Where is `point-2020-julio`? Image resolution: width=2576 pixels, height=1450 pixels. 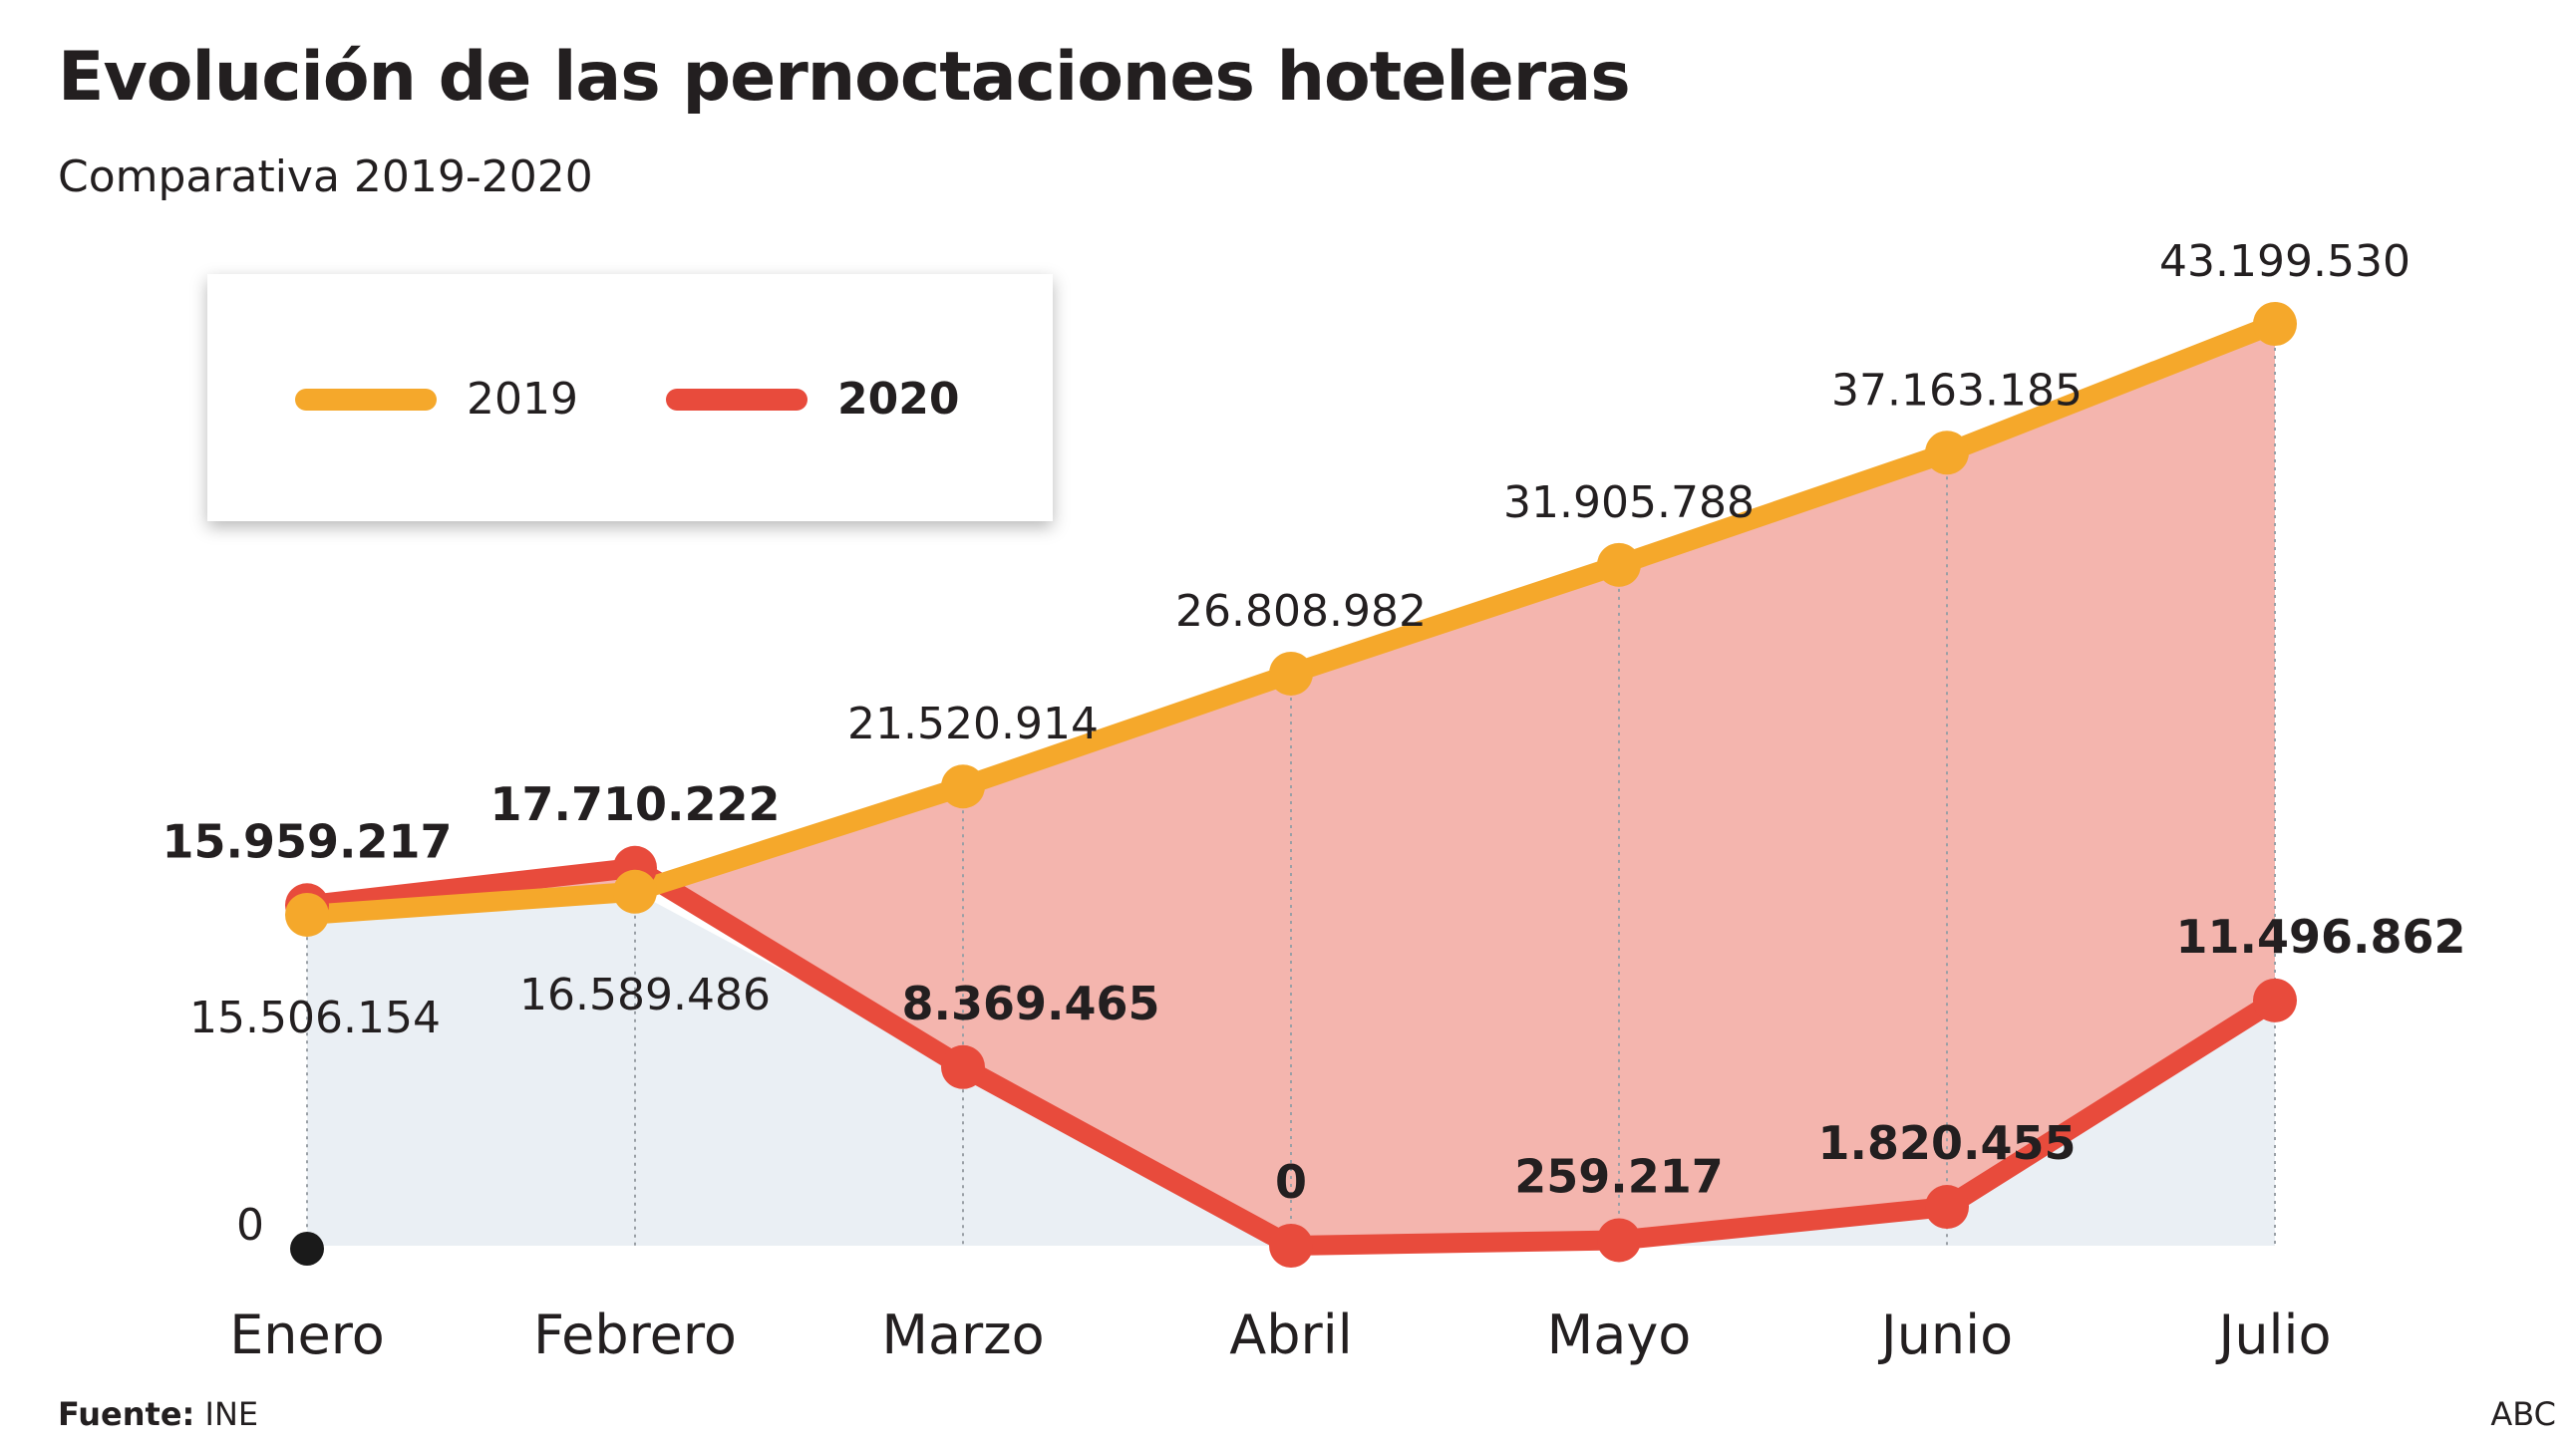
point-2020-julio is located at coordinates (2275, 1000).